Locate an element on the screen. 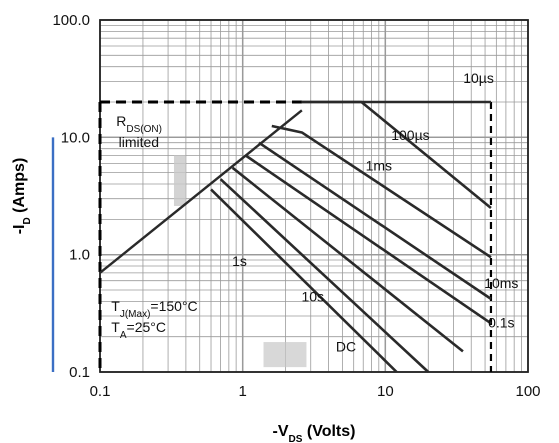 This screenshot has width=559, height=443. rds-on-note-limited: limited is located at coordinates (139, 142).